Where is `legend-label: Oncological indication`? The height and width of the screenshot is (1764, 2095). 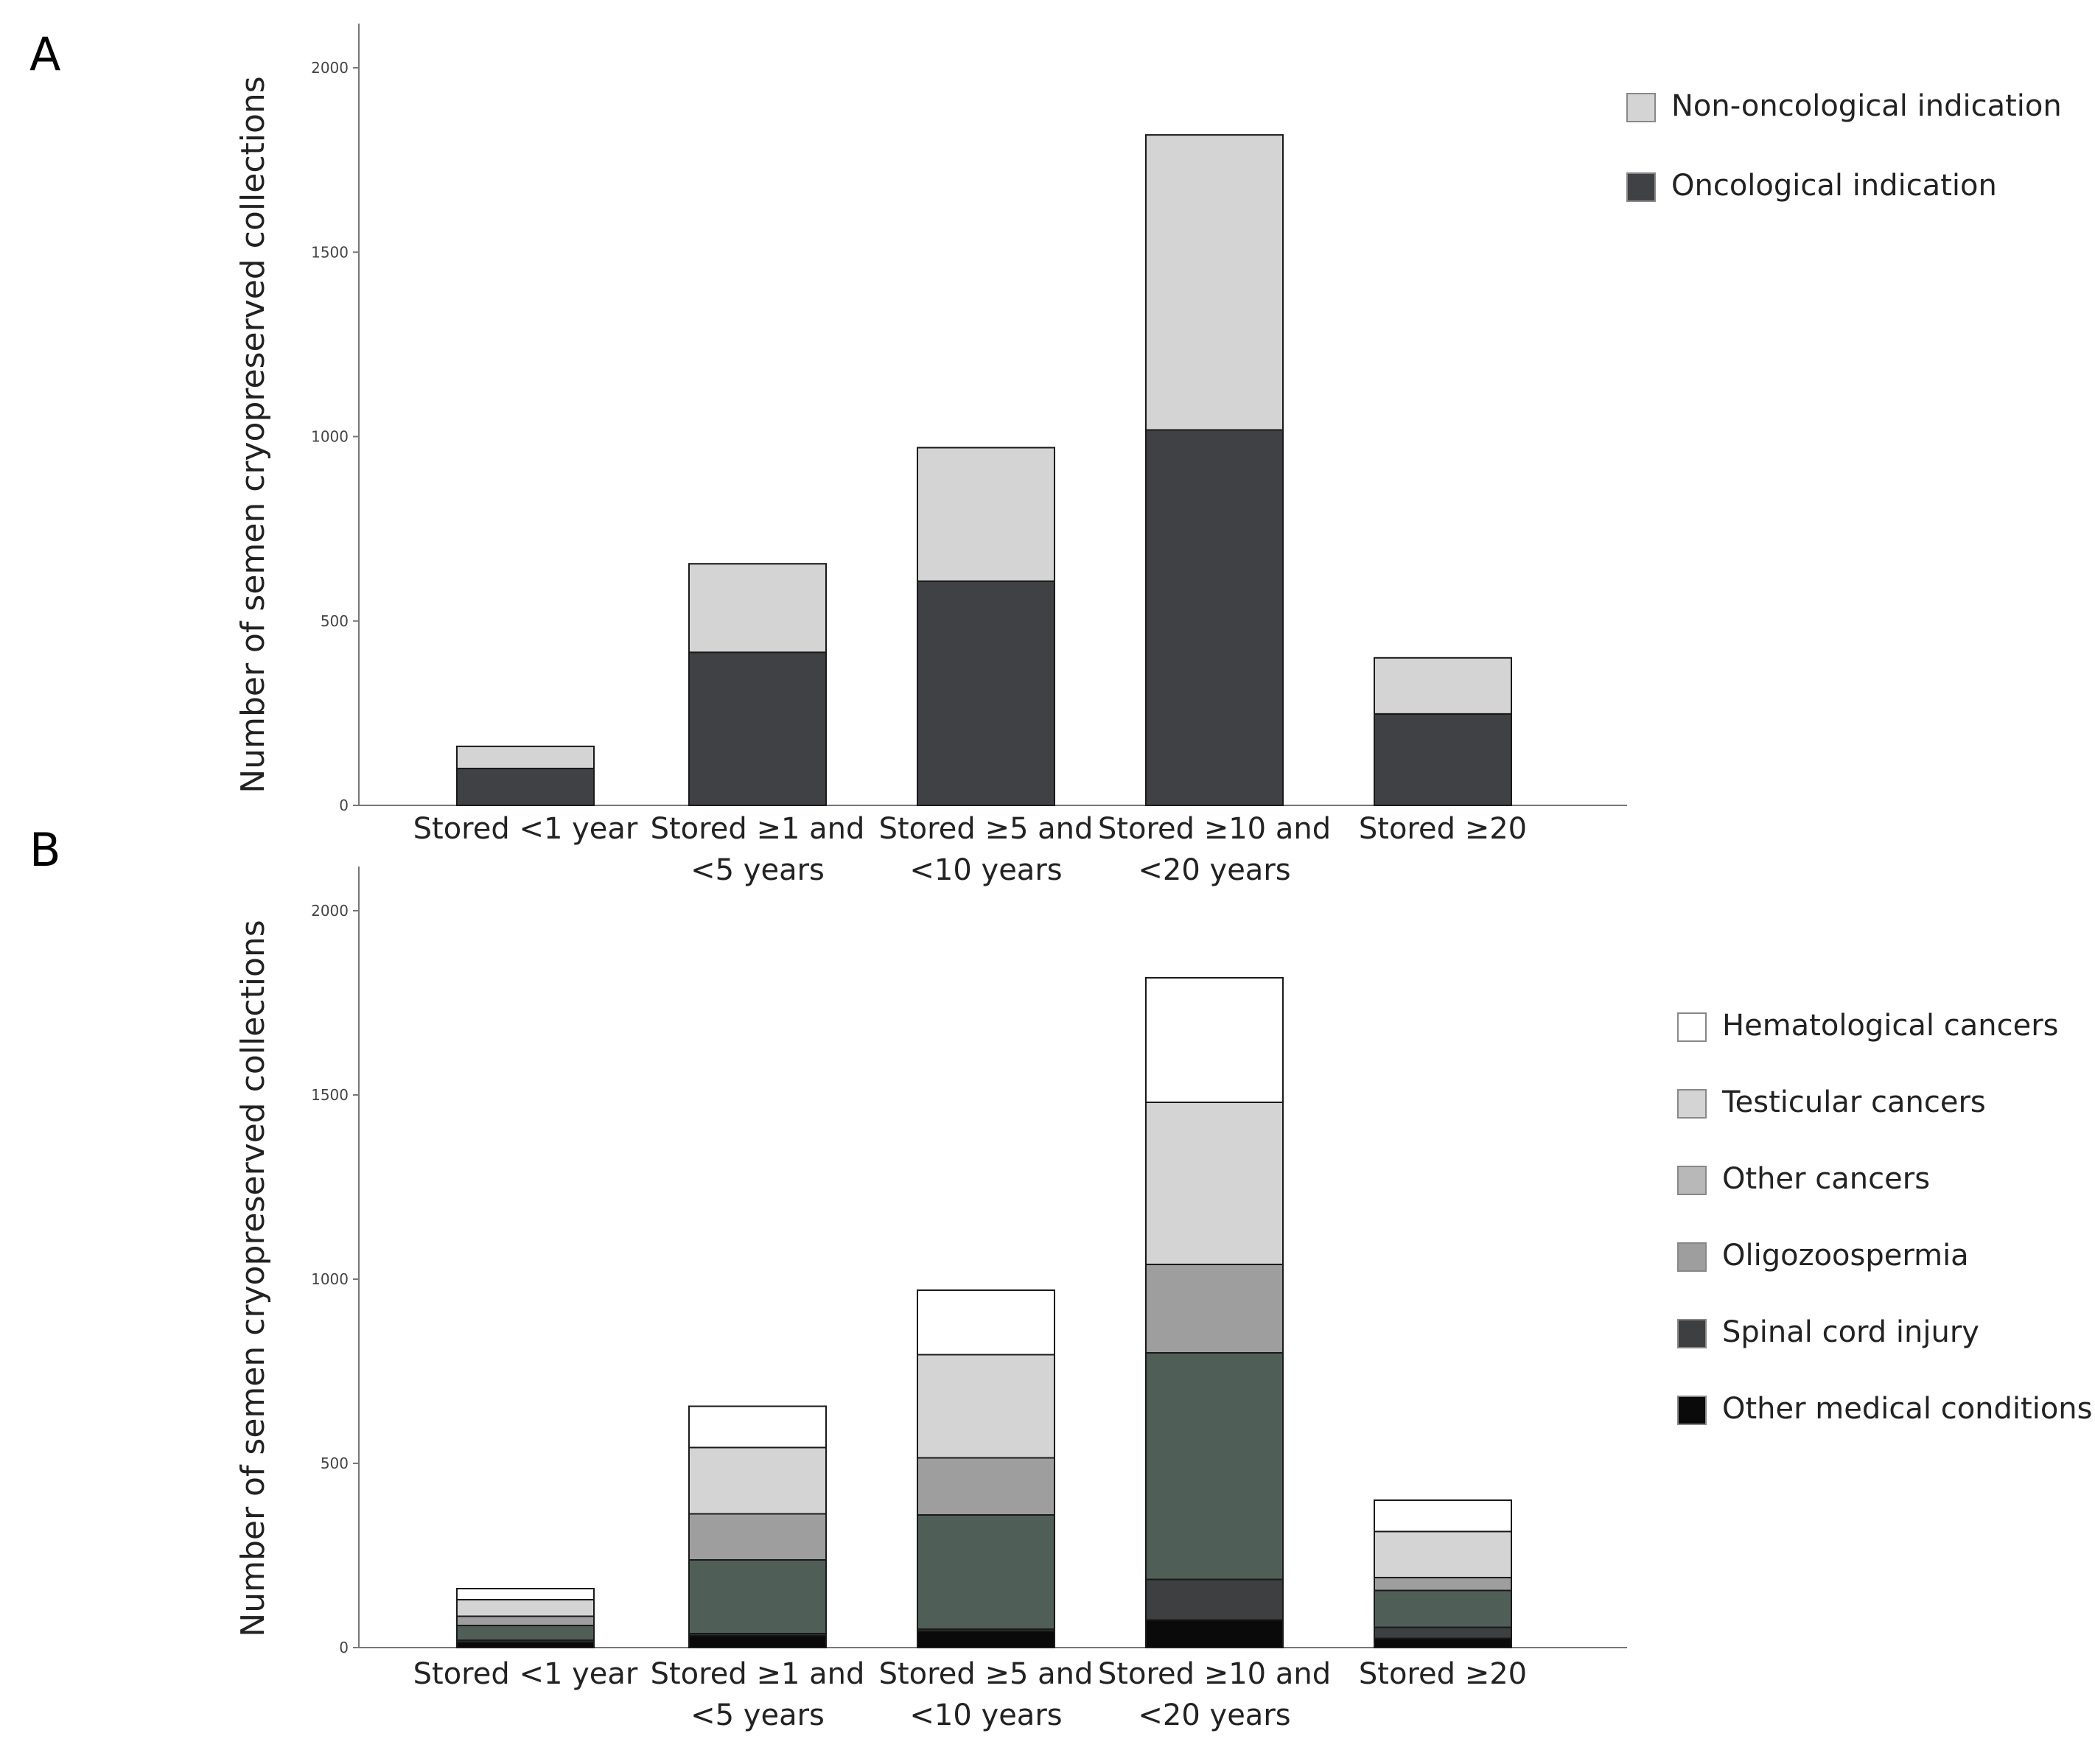 legend-label: Oncological indication is located at coordinates (1834, 186).